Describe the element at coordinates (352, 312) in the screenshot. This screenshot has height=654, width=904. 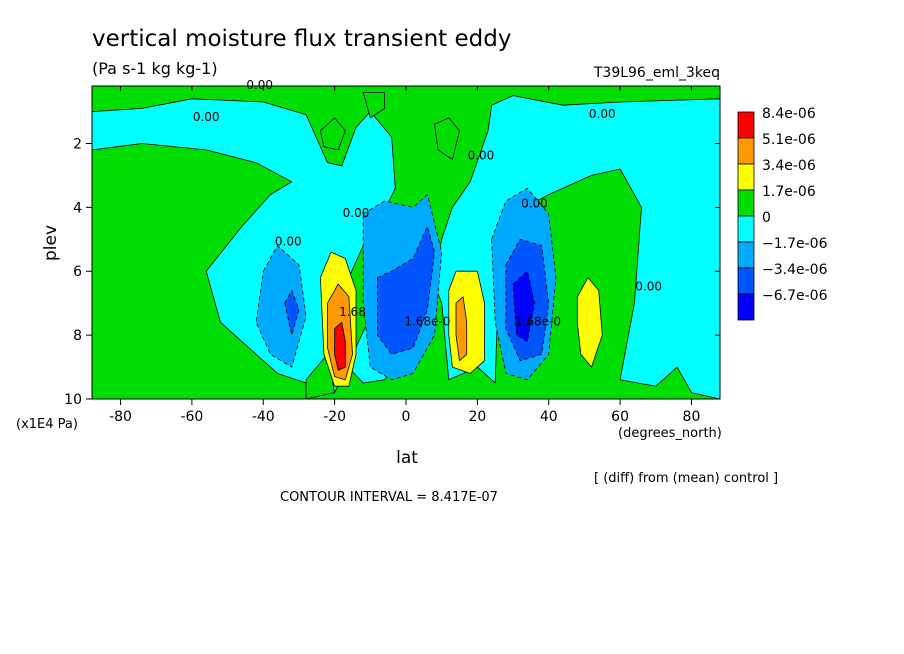
I see `contour-label: 1.68` at that location.